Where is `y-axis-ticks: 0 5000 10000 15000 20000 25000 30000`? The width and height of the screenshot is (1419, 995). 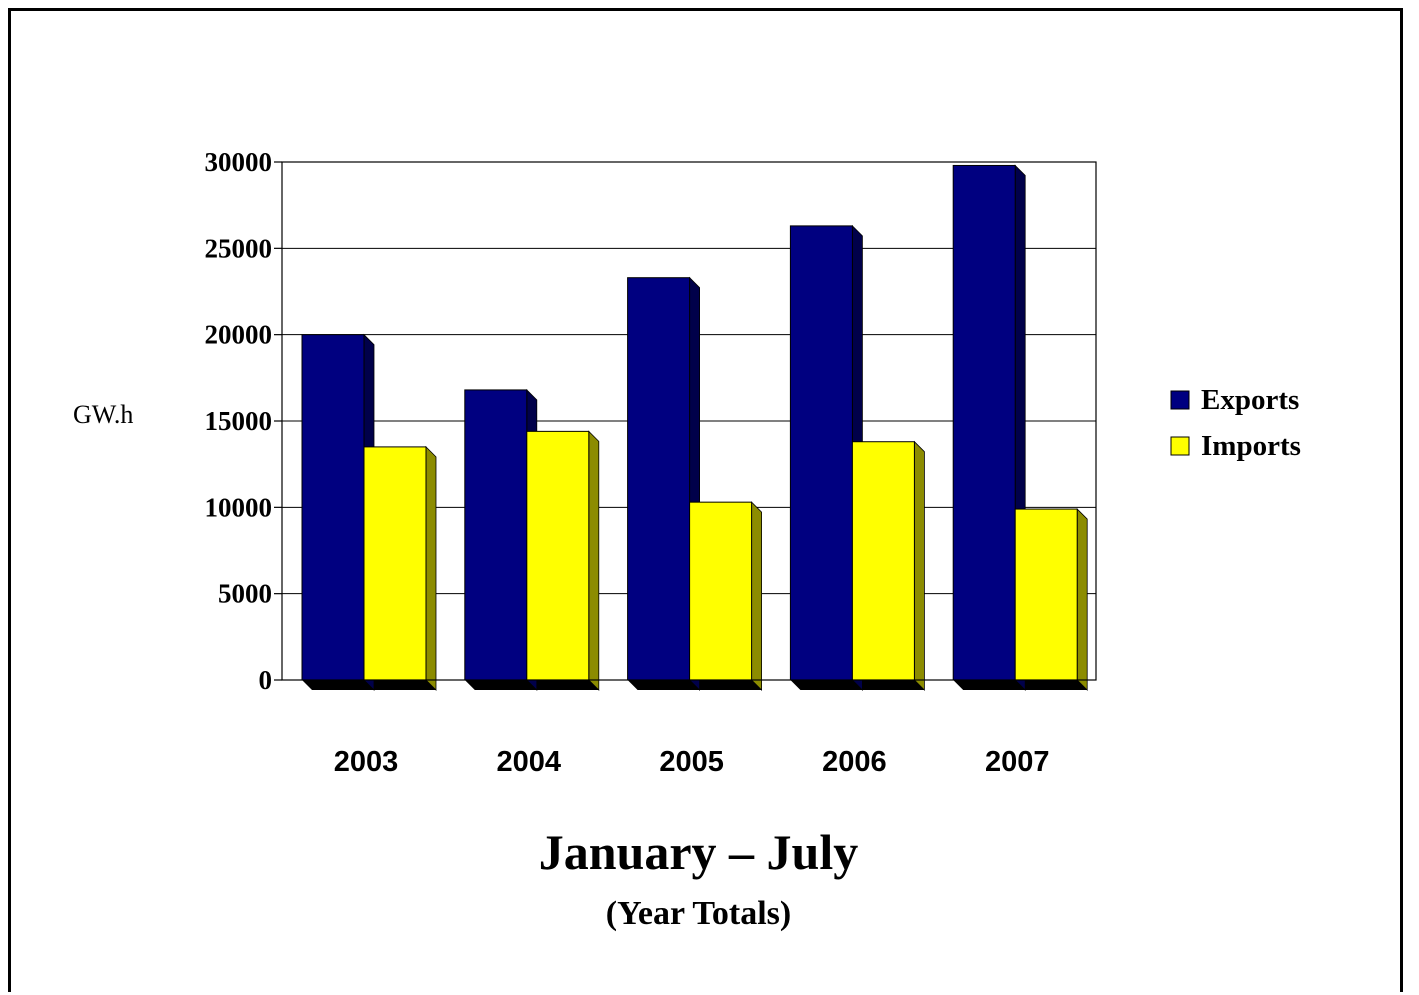 y-axis-ticks: 0 5000 10000 15000 20000 25000 30000 is located at coordinates (243, 421).